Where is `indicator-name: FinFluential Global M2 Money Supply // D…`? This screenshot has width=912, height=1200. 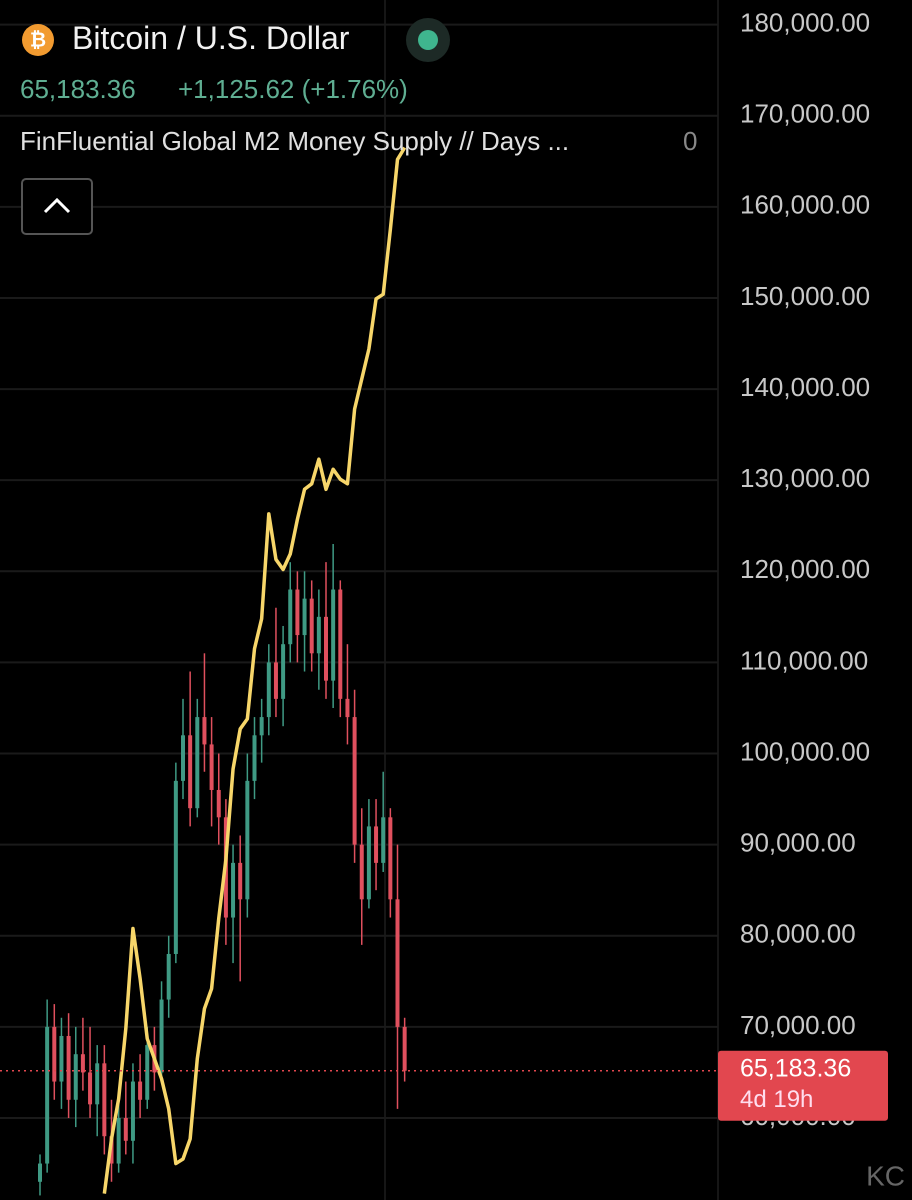
indicator-name: FinFluential Global M2 Money Supply // D… is located at coordinates (295, 141).